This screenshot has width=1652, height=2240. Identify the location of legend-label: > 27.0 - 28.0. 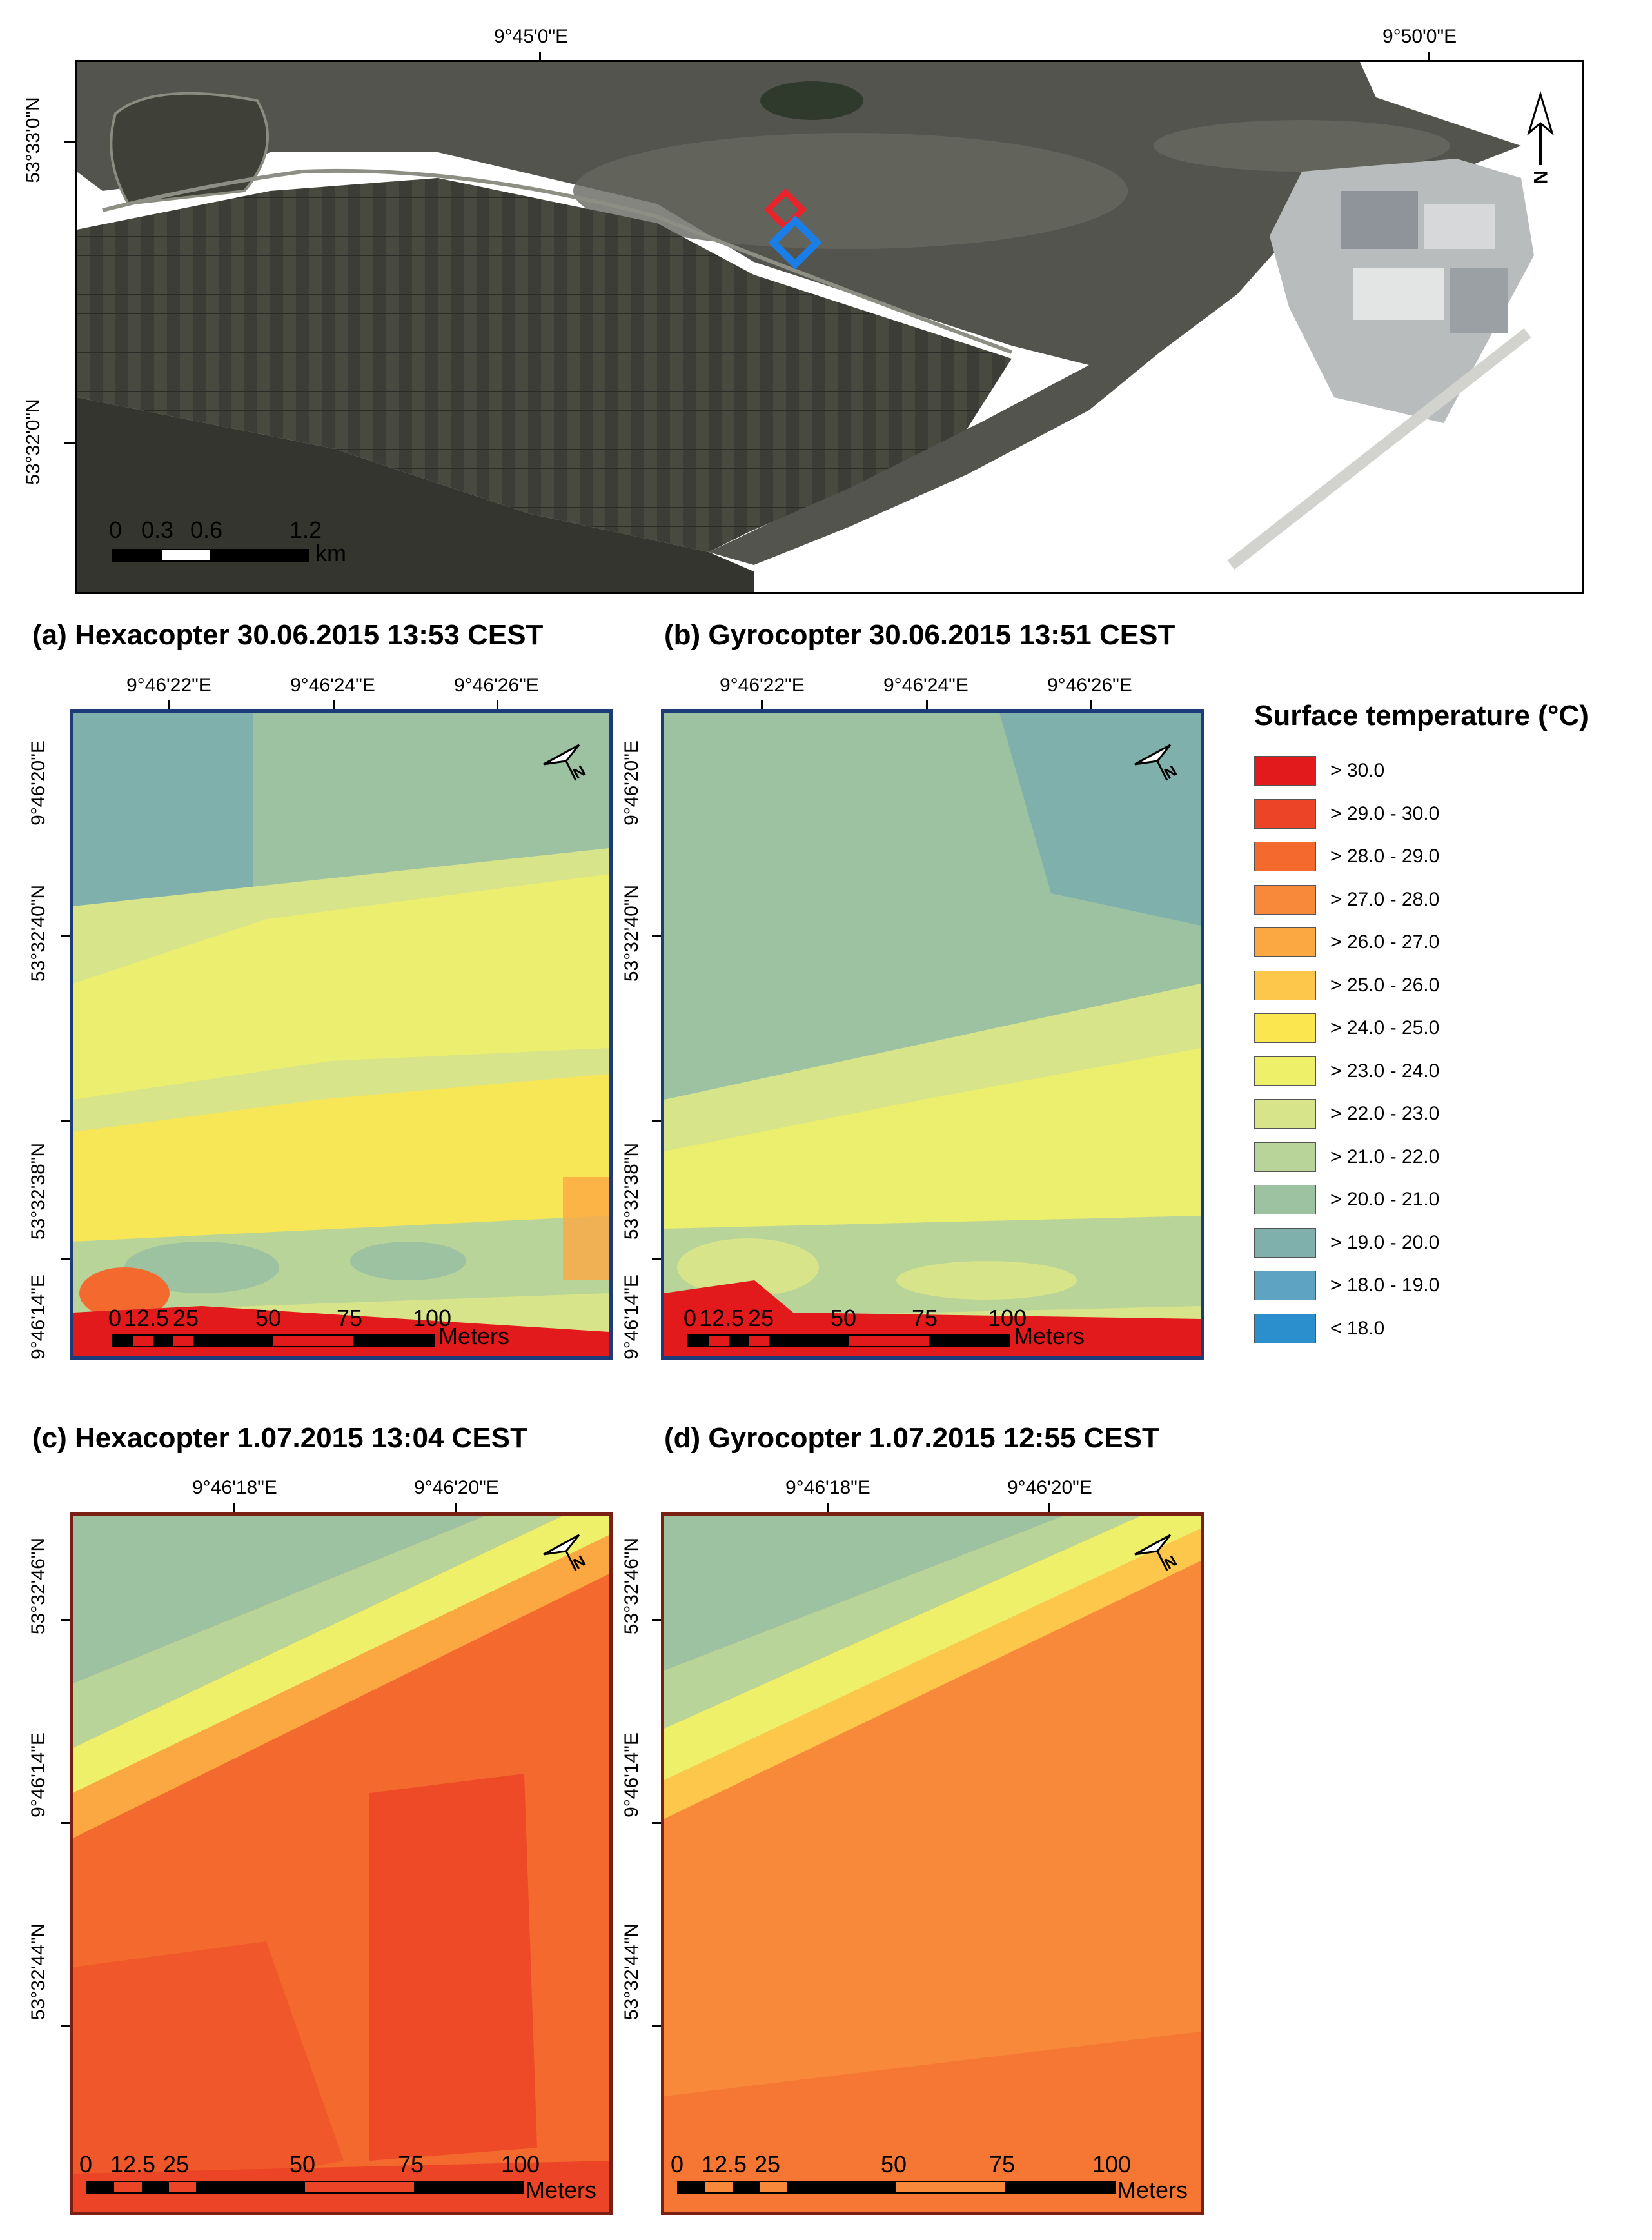
(1385, 899).